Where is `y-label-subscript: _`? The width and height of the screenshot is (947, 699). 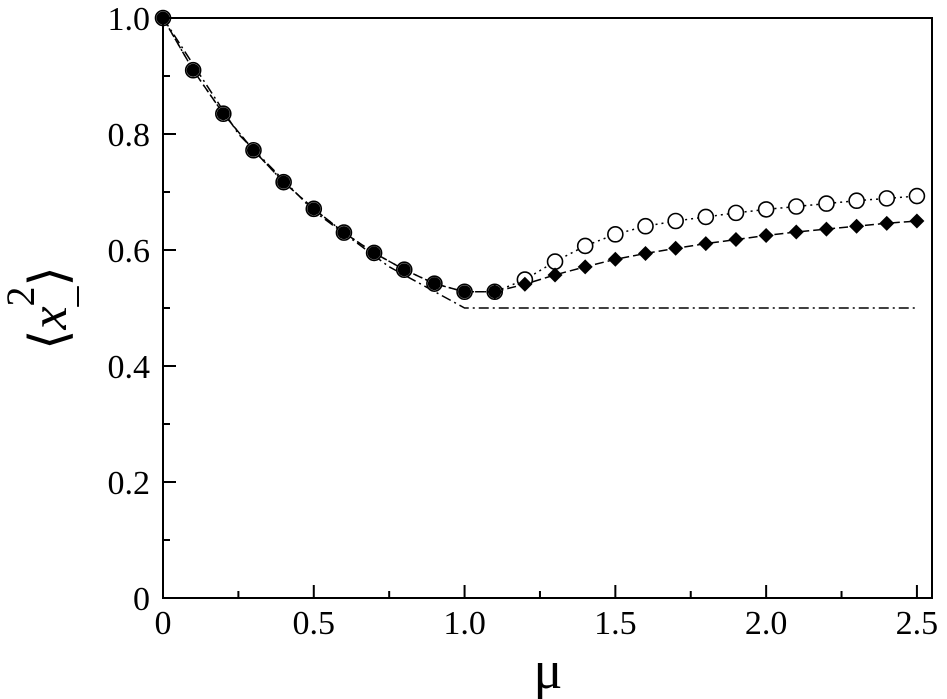 y-label-subscript: _ is located at coordinates (60, 296).